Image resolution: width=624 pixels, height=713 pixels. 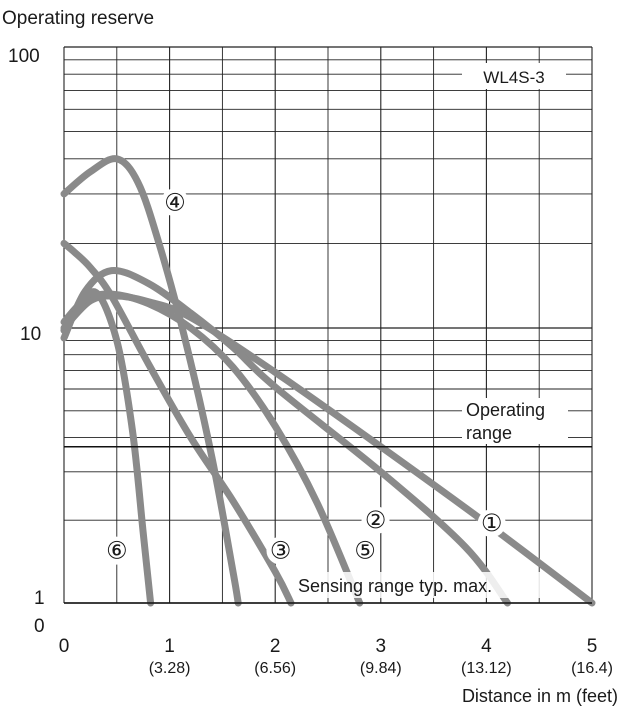 I want to click on x-axis-label: Distance in m (feet), so click(x=540, y=696).